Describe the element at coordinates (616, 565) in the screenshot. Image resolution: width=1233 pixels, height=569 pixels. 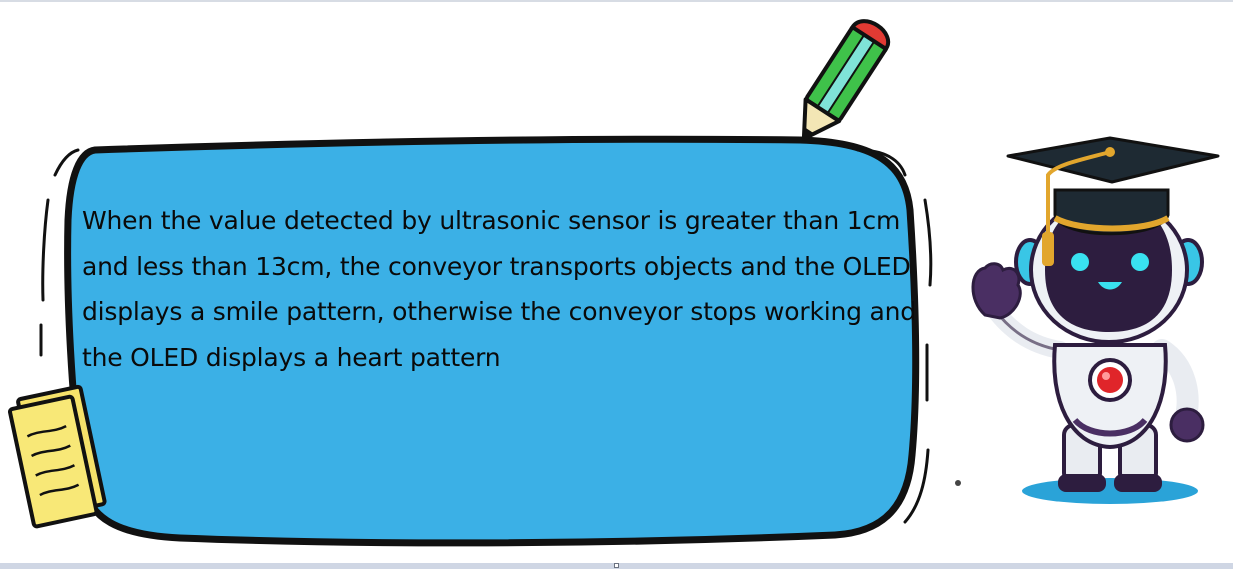
I see `resize-handle` at that location.